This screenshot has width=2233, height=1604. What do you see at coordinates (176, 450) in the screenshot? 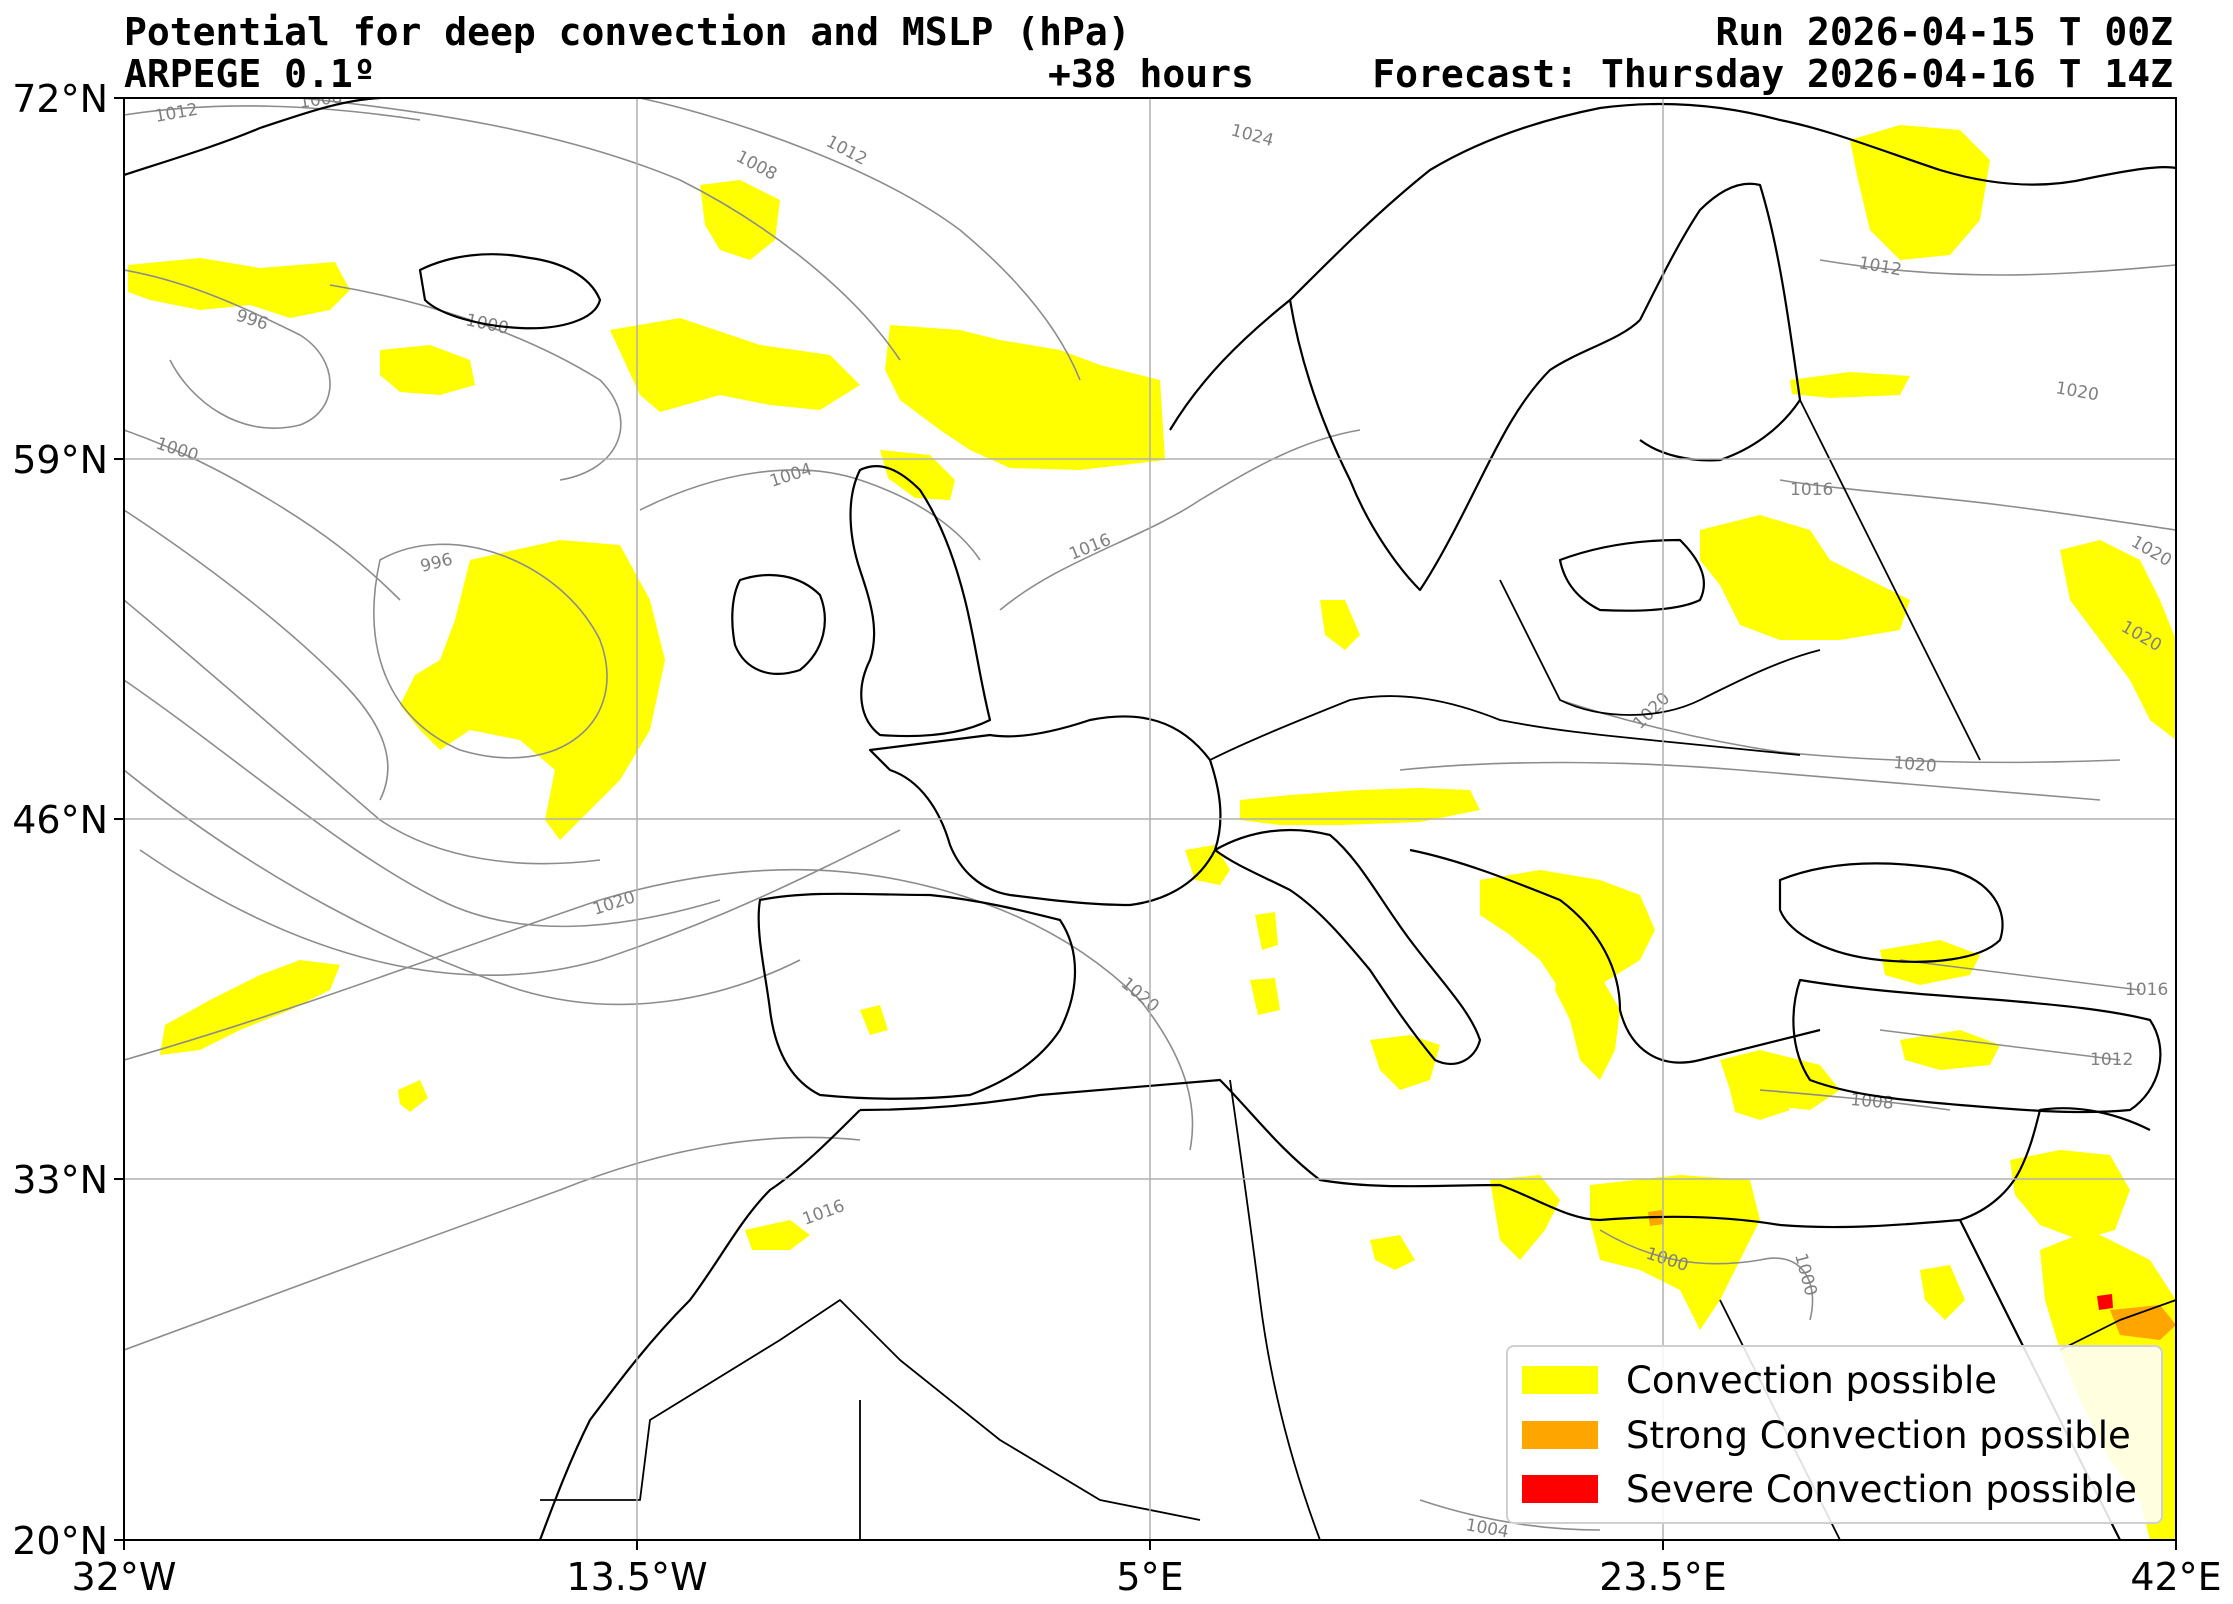
I see `isobar-label: 1000` at bounding box center [176, 450].